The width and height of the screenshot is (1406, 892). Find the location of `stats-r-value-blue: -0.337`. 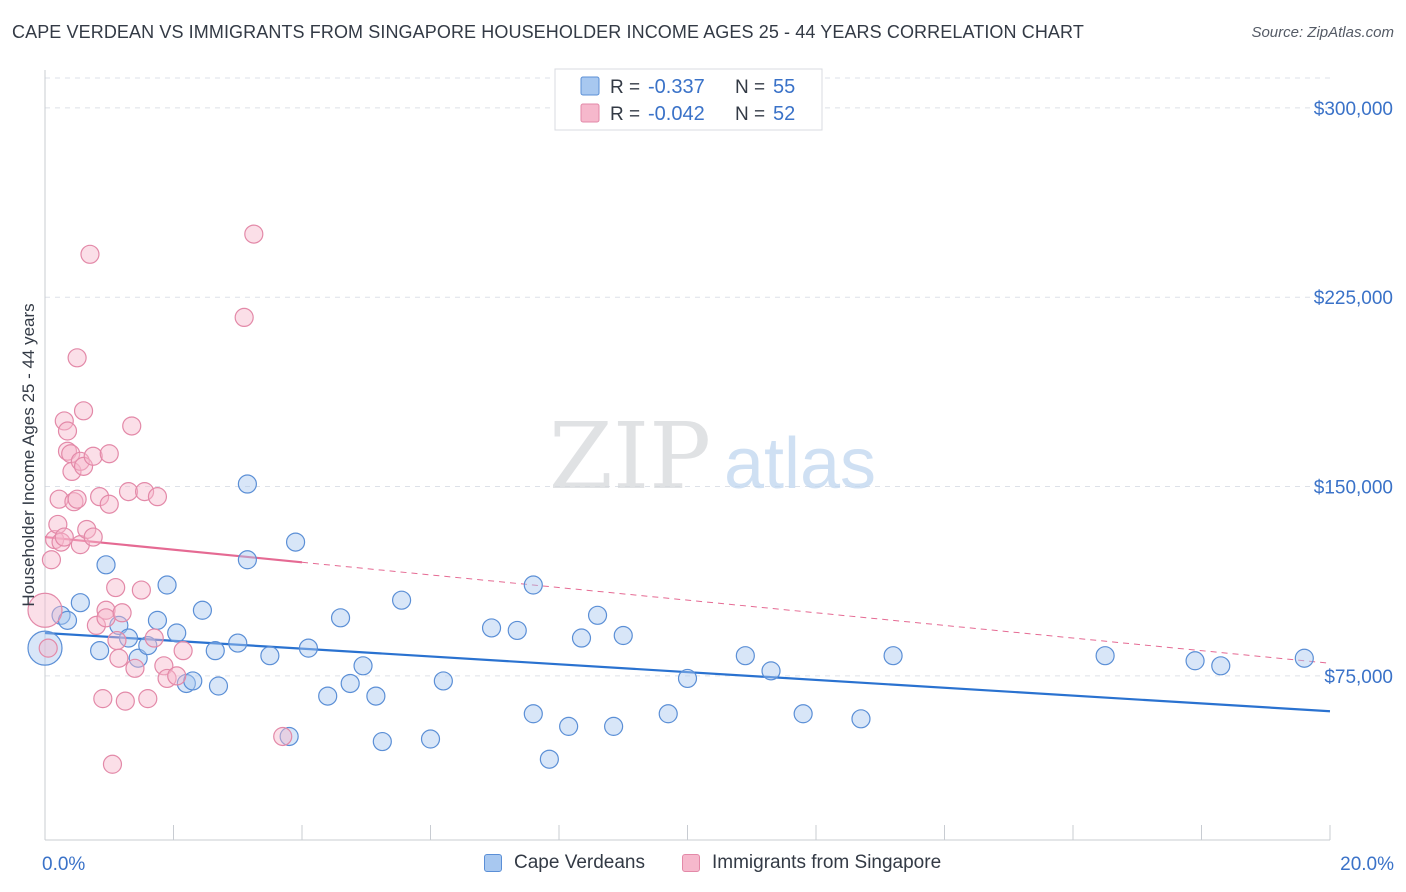

stats-r-value-blue: -0.337 is located at coordinates (676, 87).